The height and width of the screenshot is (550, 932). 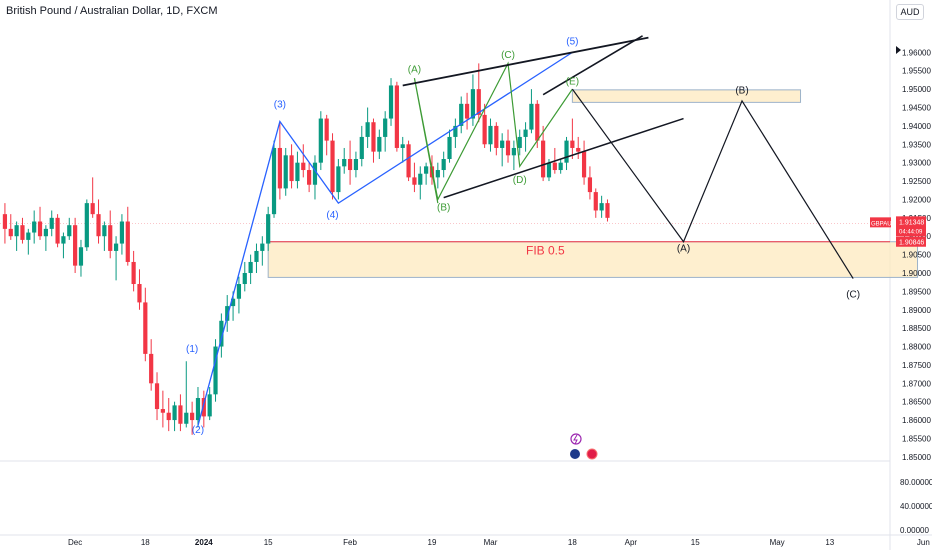 I want to click on wave-label: (D), so click(x=520, y=180).